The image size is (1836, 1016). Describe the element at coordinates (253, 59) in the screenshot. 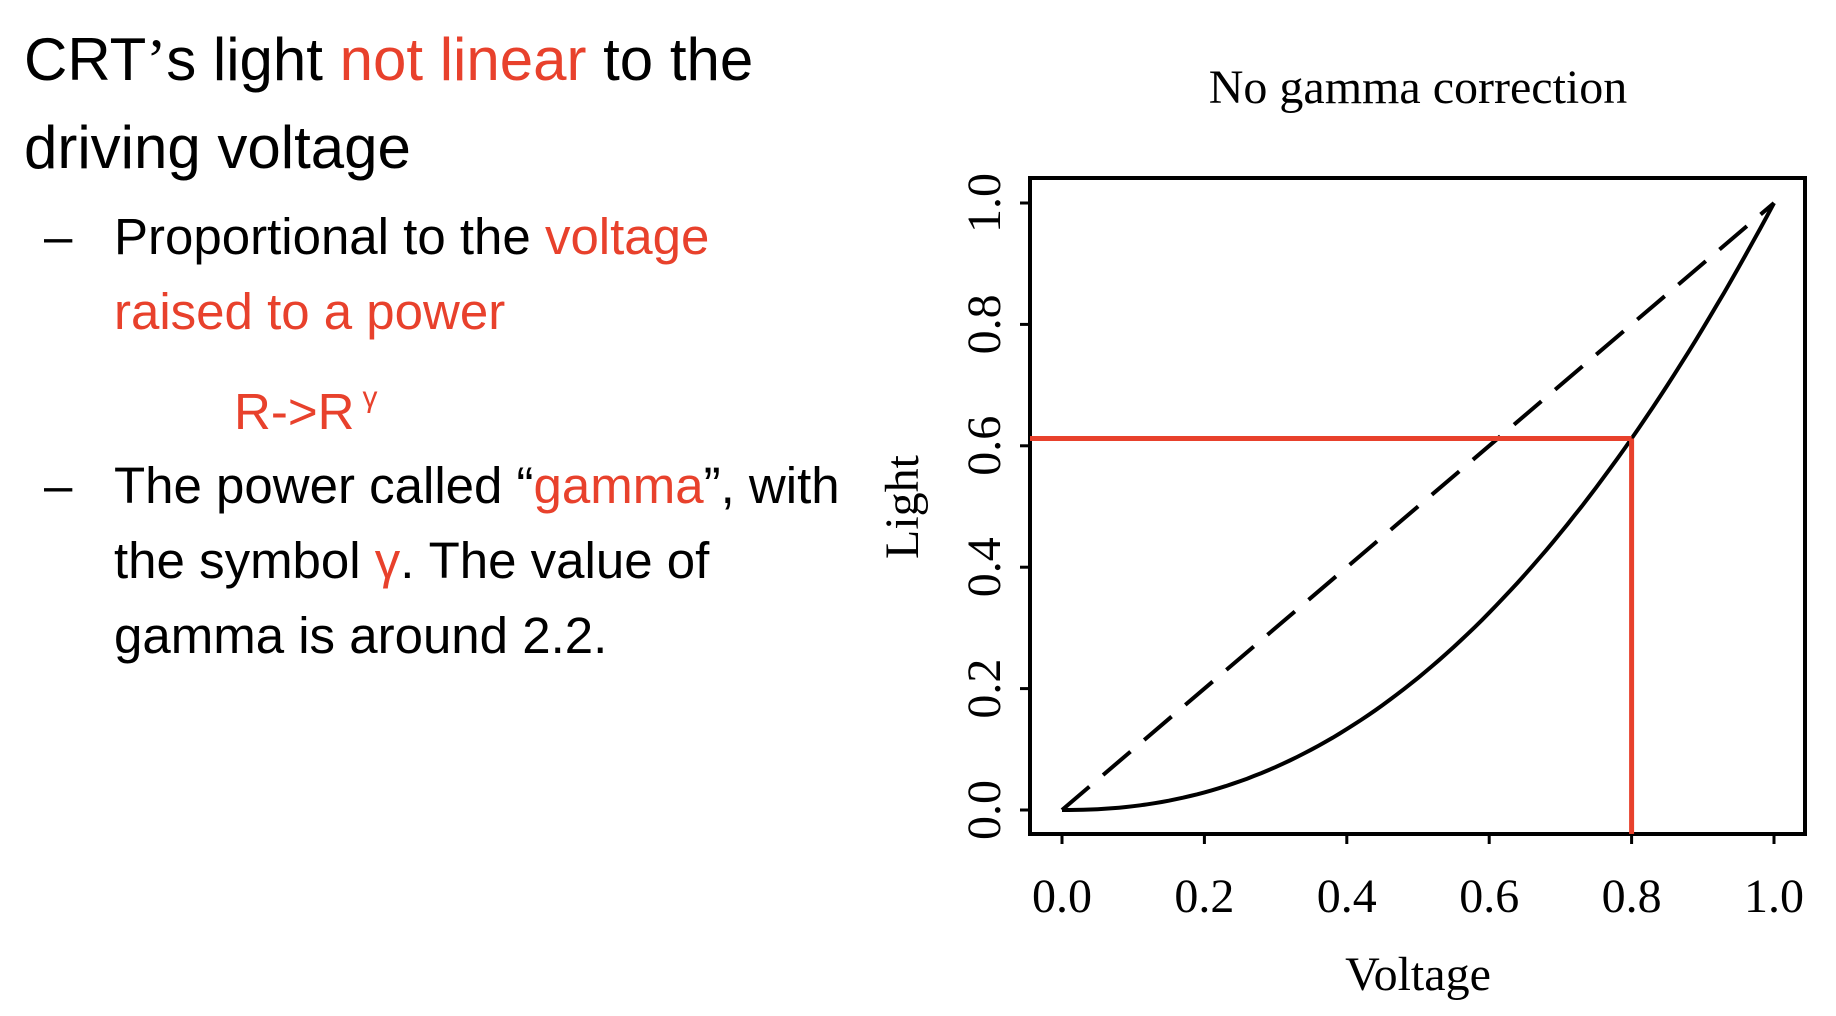

I see `heading-part2: s light` at that location.